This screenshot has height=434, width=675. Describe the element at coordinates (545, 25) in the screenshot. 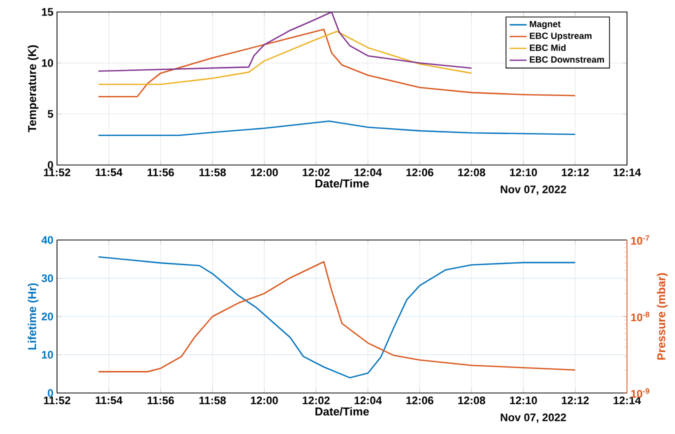

I see `legend-label: Magnet` at that location.